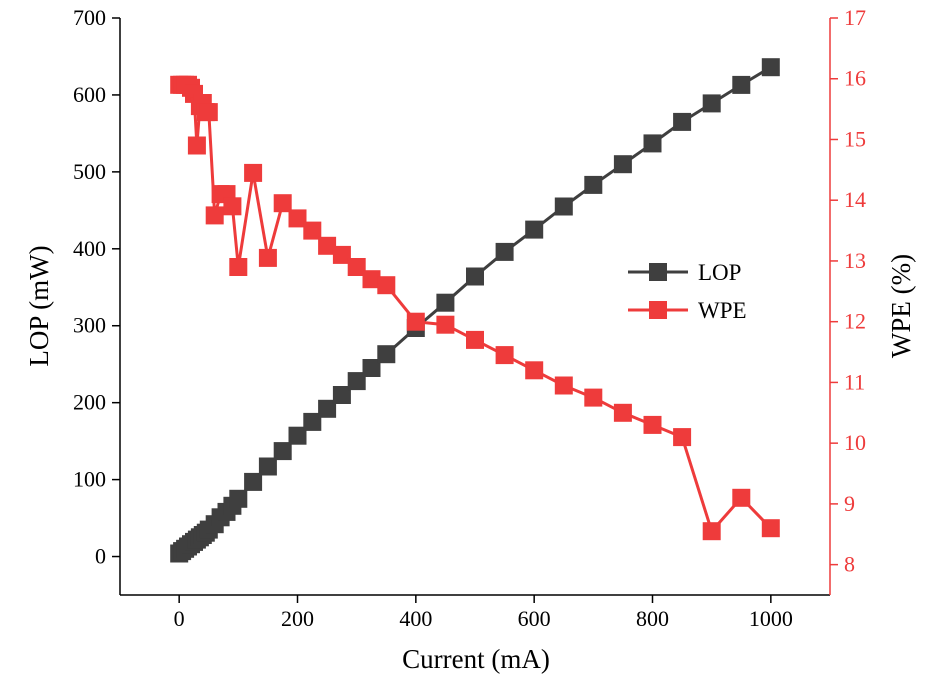  I want to click on y-tick-label: 100, so click(89, 479).